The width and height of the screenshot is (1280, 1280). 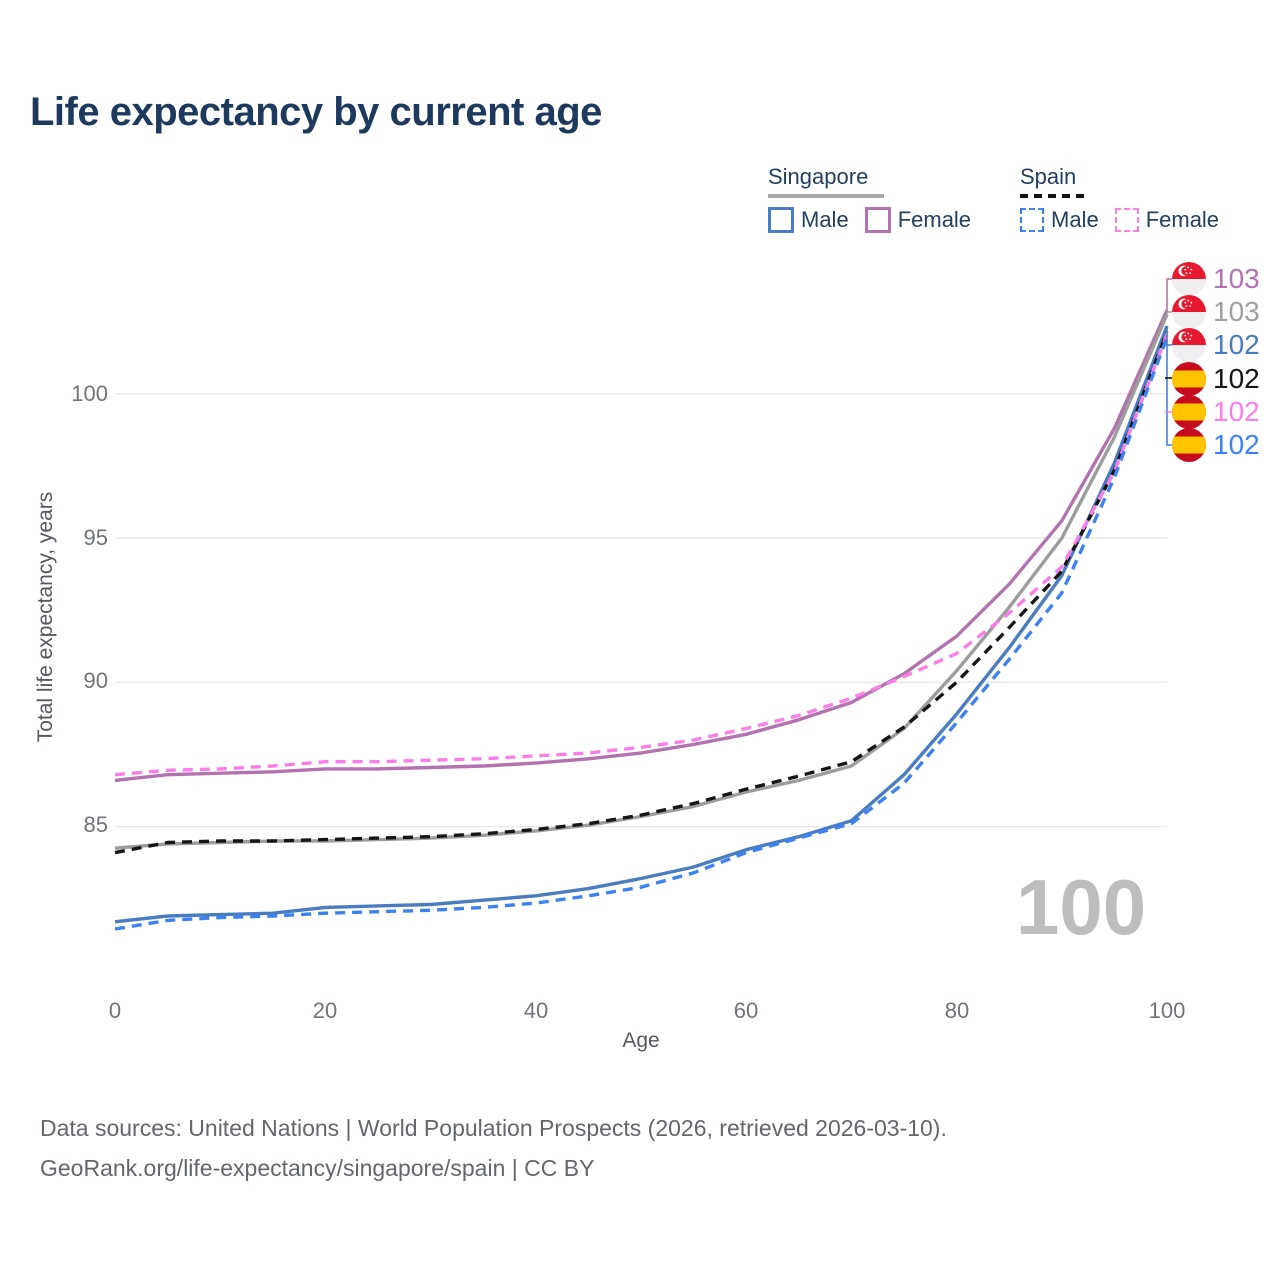 I want to click on end-label-spain-female: 102, so click(x=1216, y=412).